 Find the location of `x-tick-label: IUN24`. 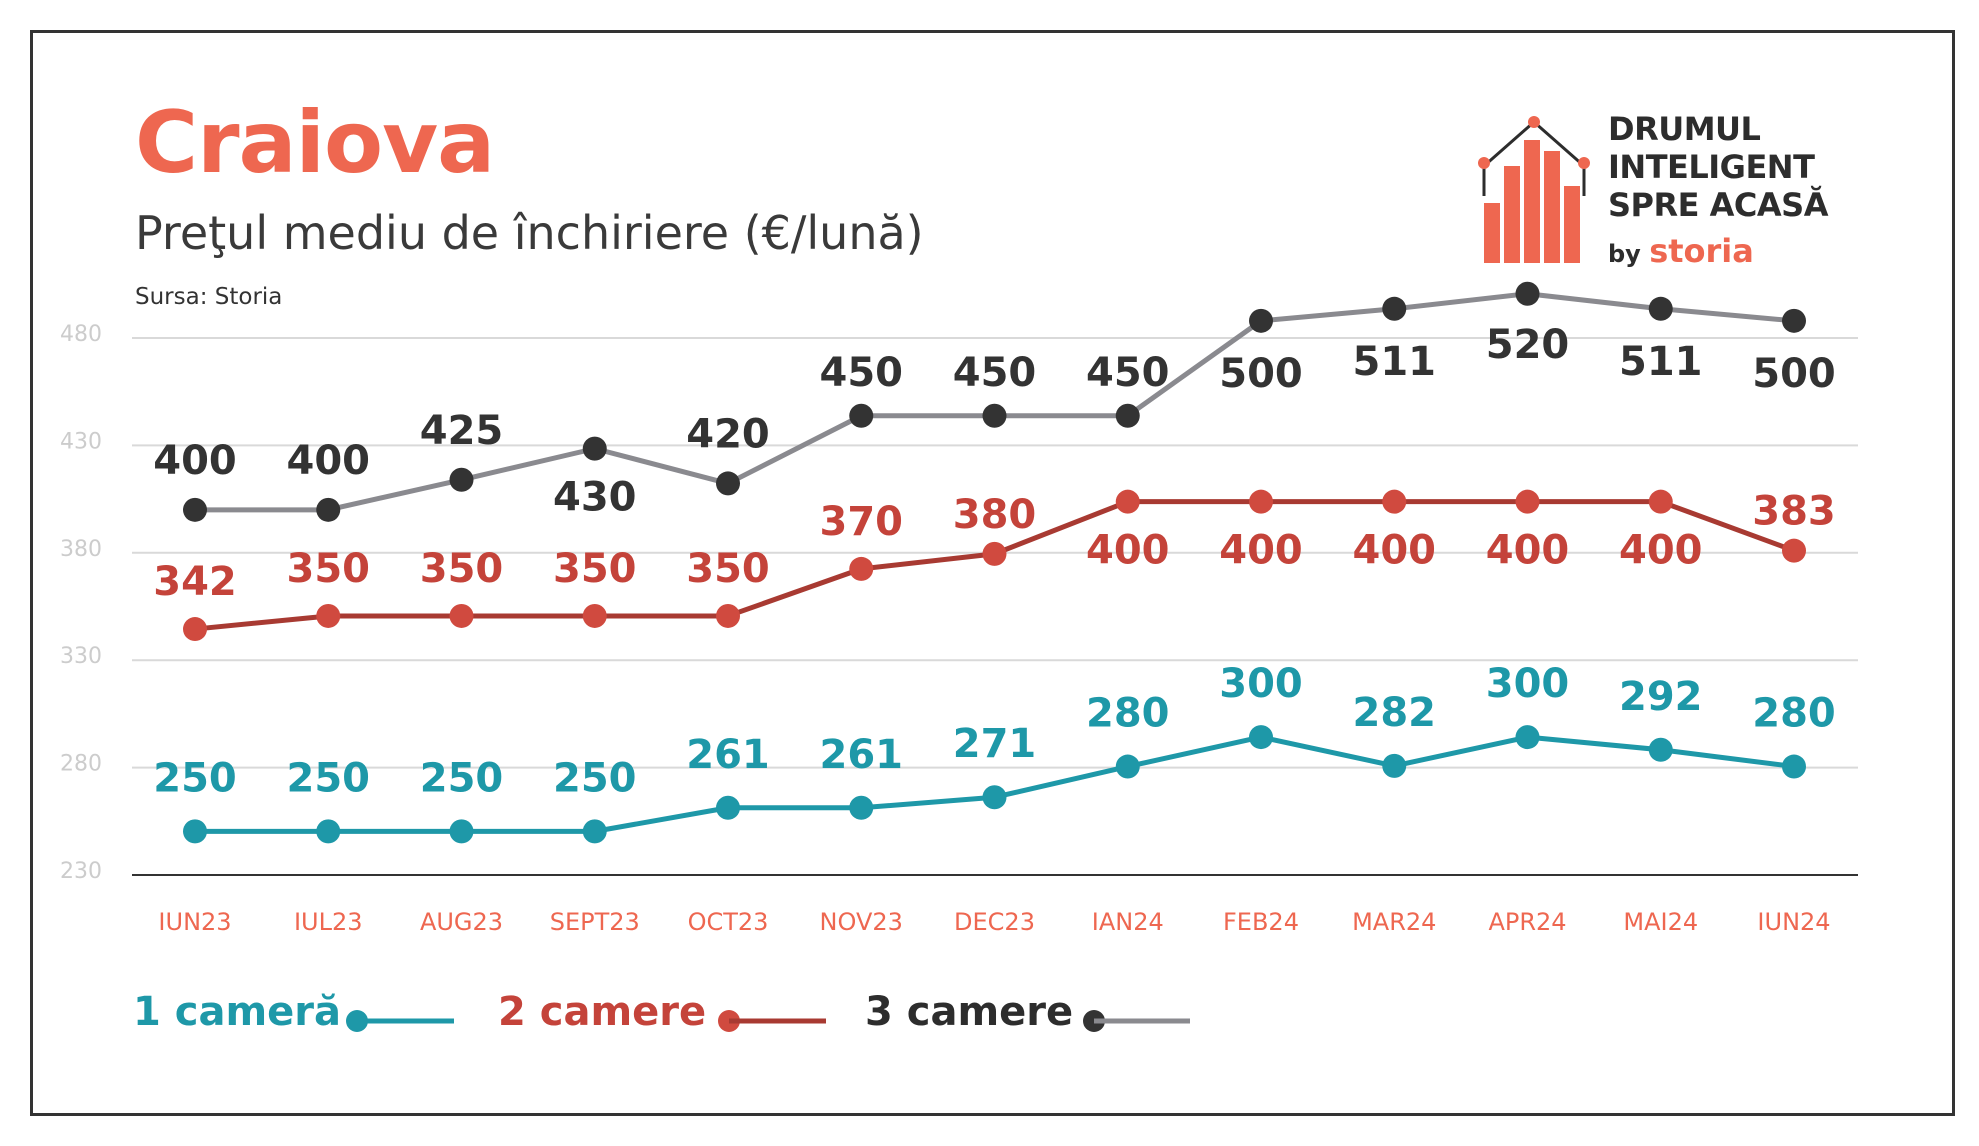

x-tick-label: IUN24 is located at coordinates (1793, 922).